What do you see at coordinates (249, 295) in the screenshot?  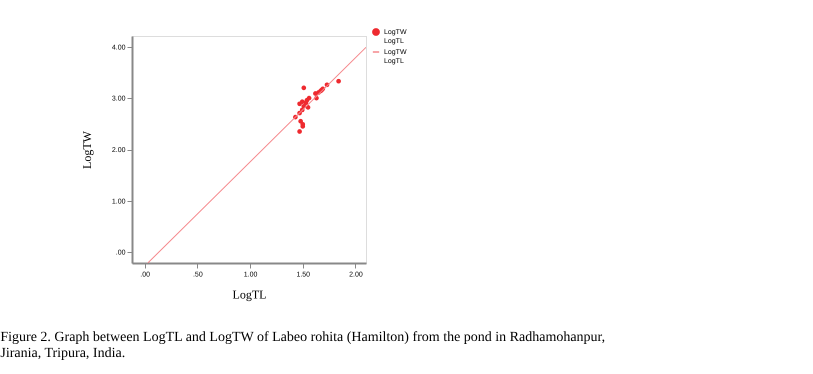 I see `x-axis-title: LogTL` at bounding box center [249, 295].